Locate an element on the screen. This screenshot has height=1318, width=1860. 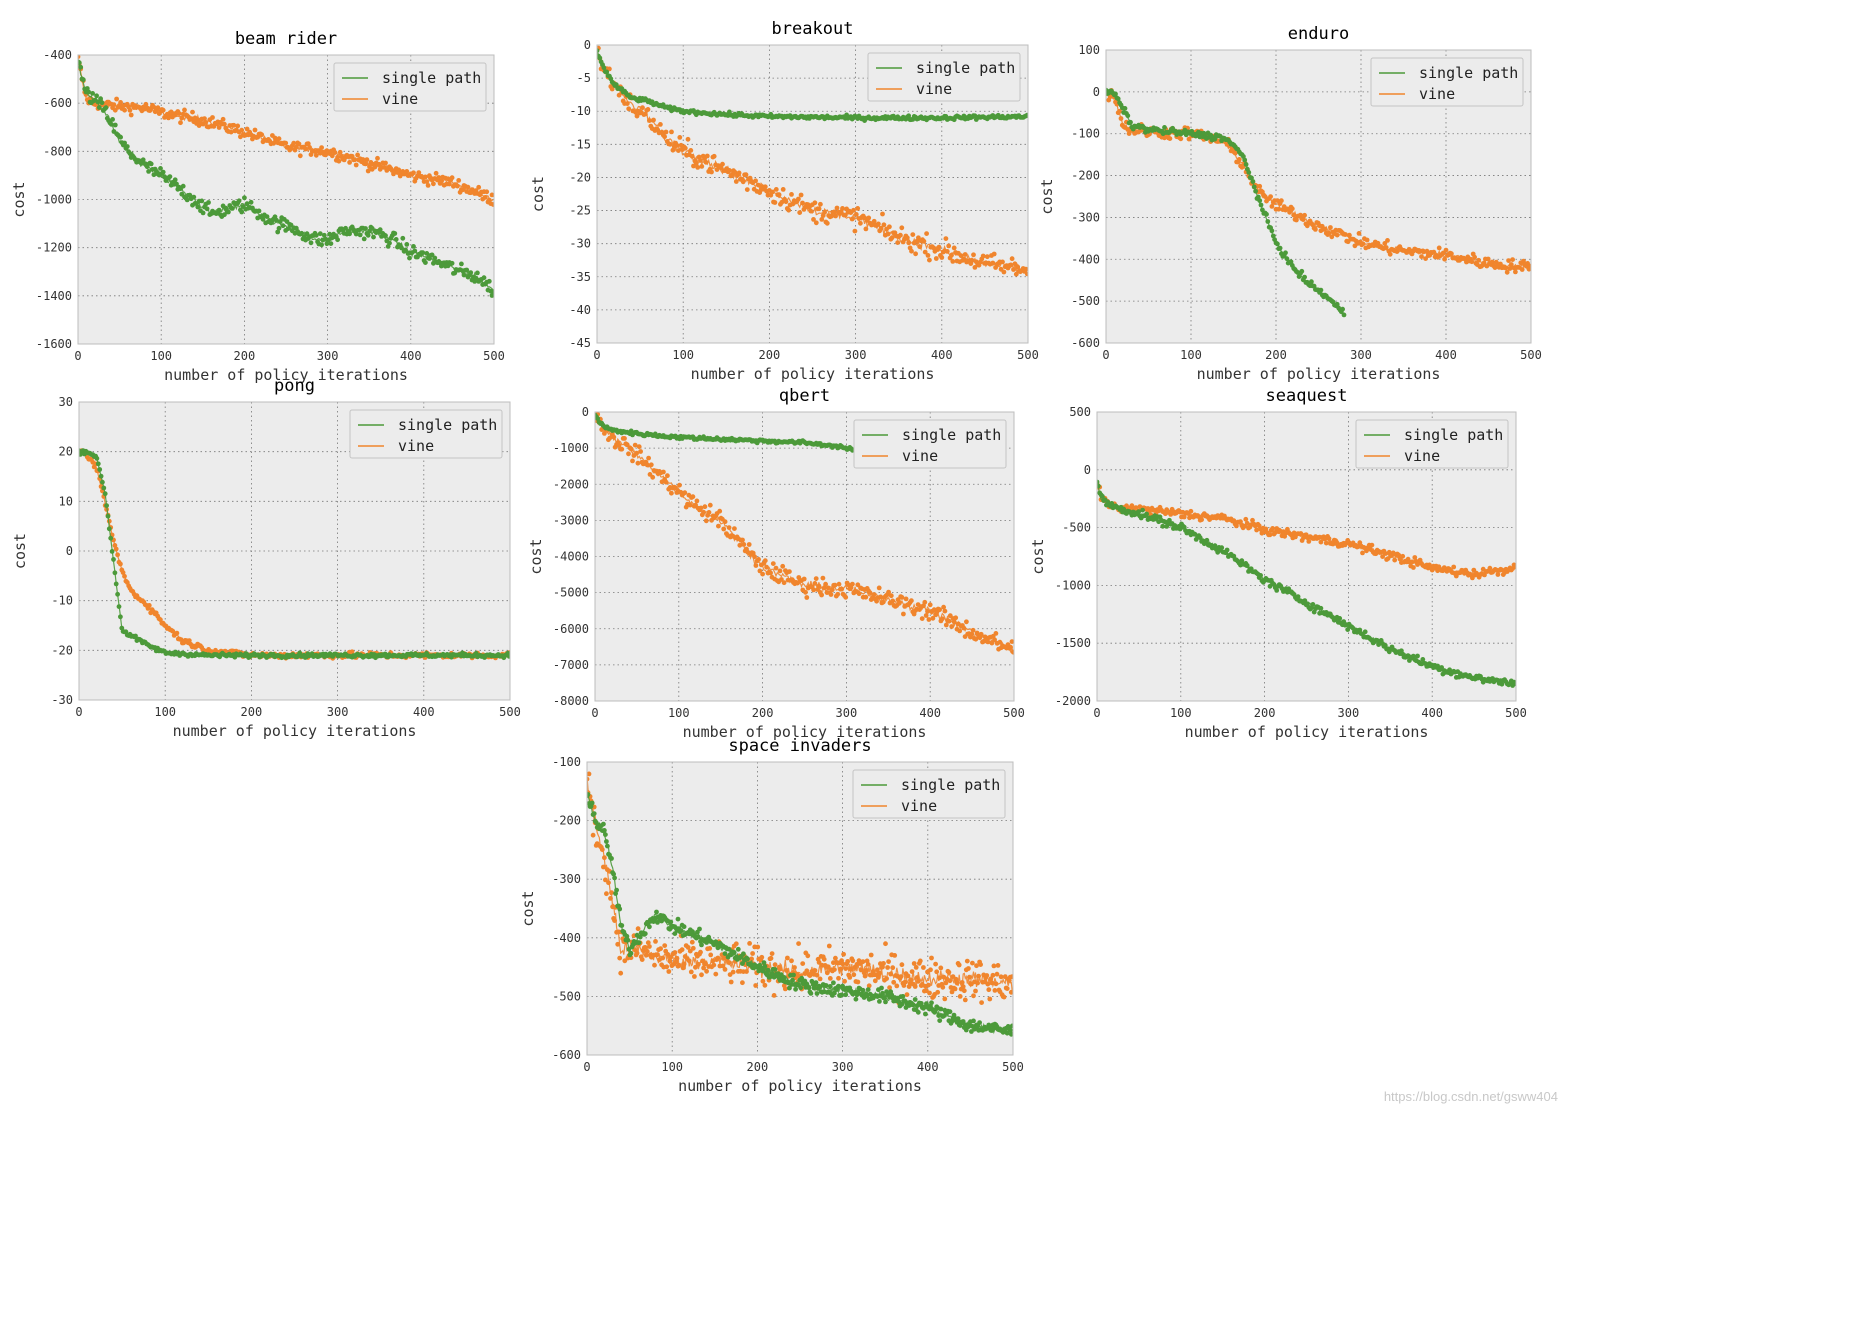
legend-box is located at coordinates (929, 794).